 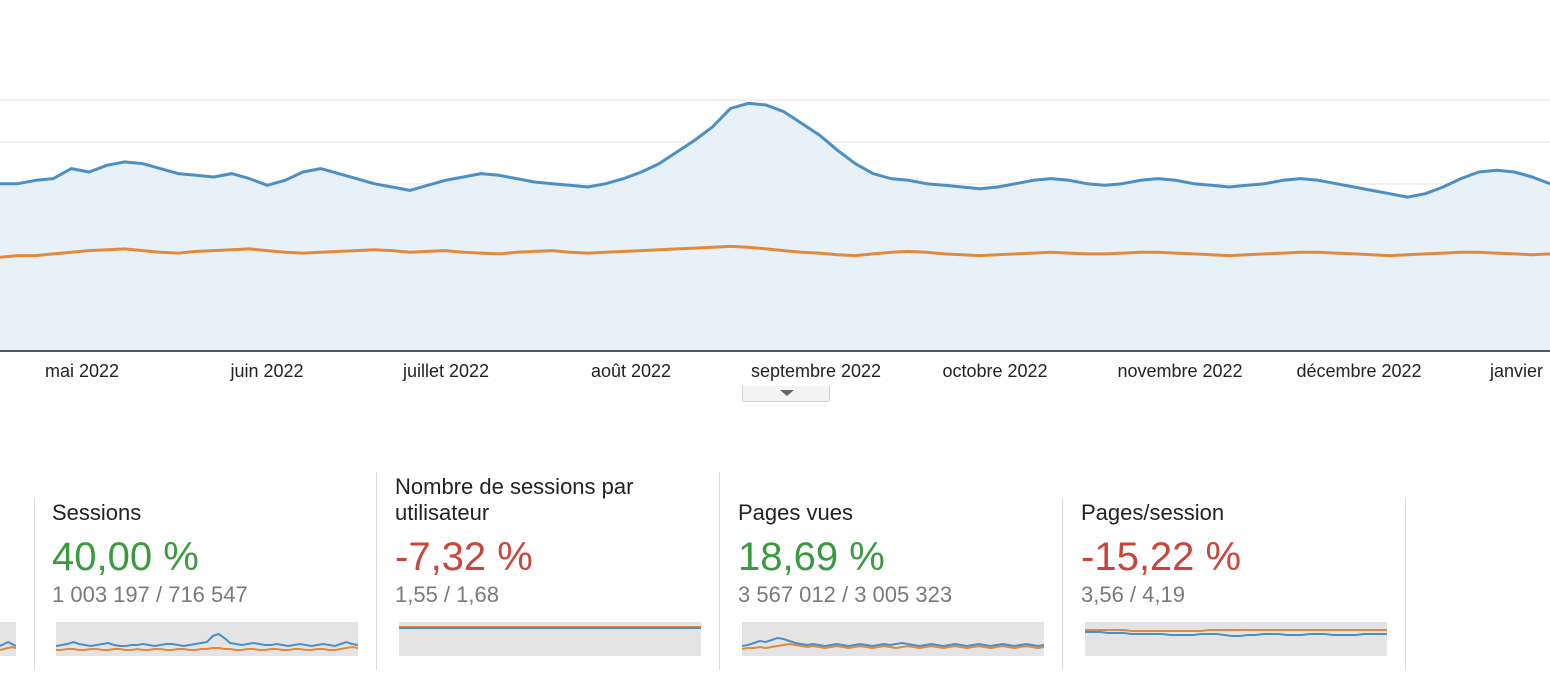 I want to click on metric-values: 3 567 012 / 3 005 323, so click(x=845, y=594).